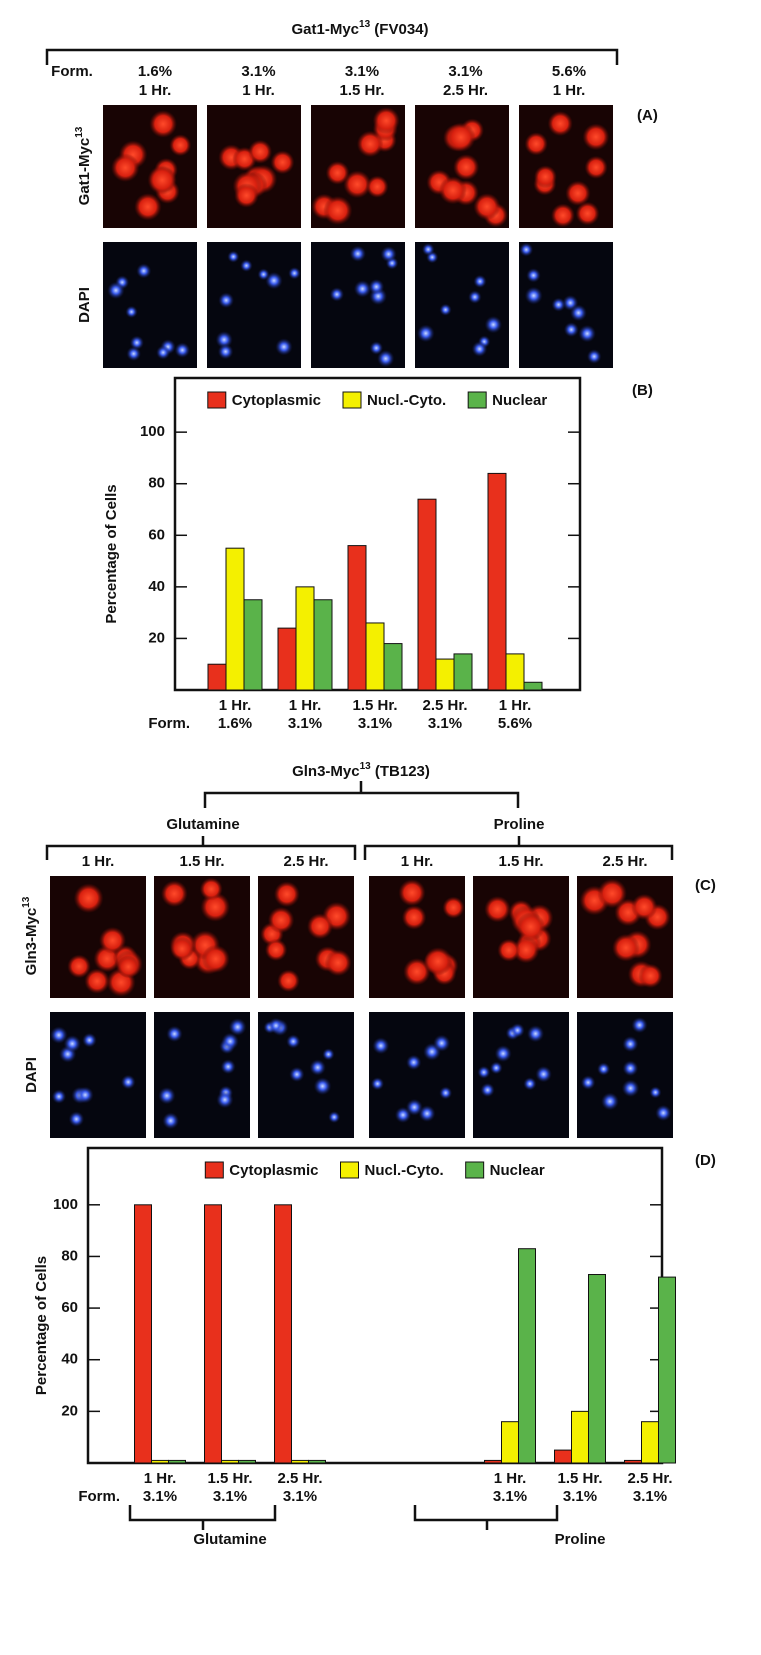 The image size is (761, 1655). I want to click on x-tick-label: 5.6%, so click(515, 723).